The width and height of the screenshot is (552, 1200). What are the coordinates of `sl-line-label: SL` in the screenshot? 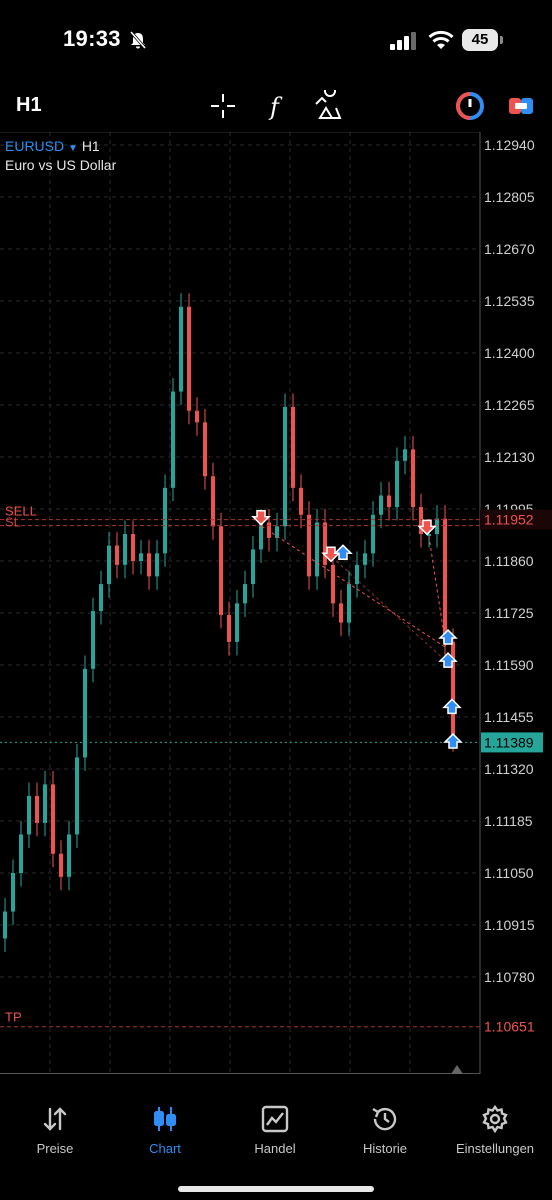 It's located at (13, 522).